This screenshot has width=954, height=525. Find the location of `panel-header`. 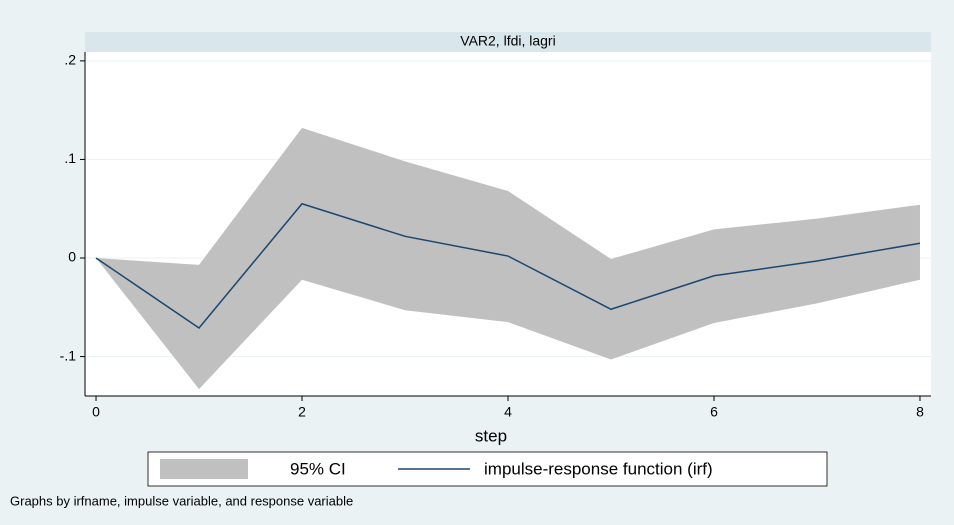

panel-header is located at coordinates (508, 42).